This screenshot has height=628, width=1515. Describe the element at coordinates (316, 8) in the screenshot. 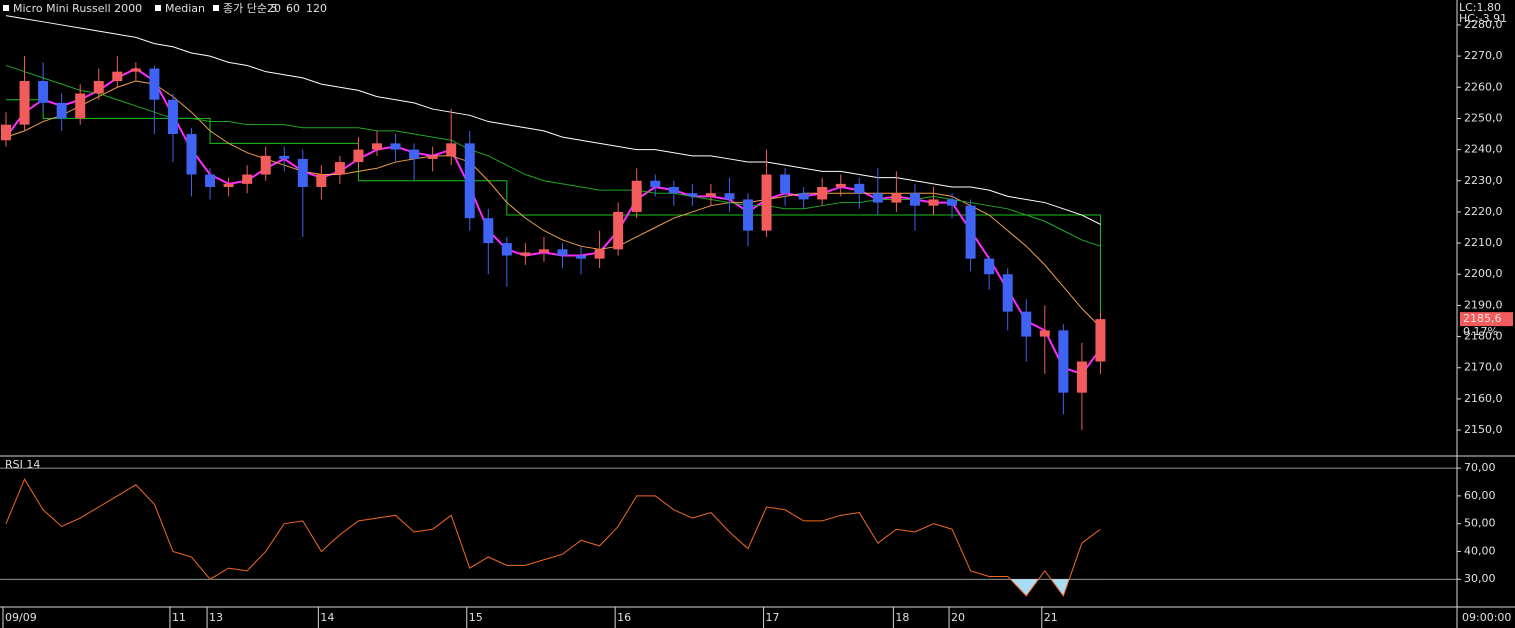

I see `legend-entry: 120` at that location.